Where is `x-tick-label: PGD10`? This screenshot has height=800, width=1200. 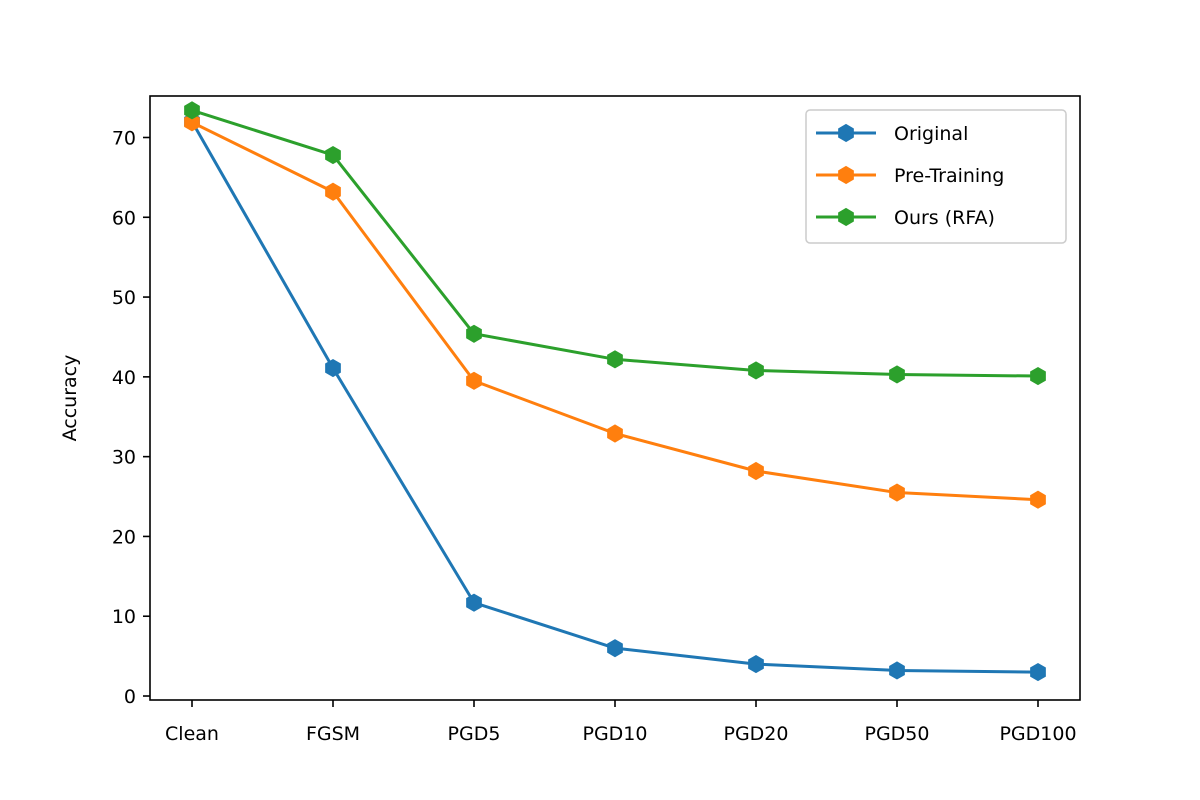 x-tick-label: PGD10 is located at coordinates (615, 734).